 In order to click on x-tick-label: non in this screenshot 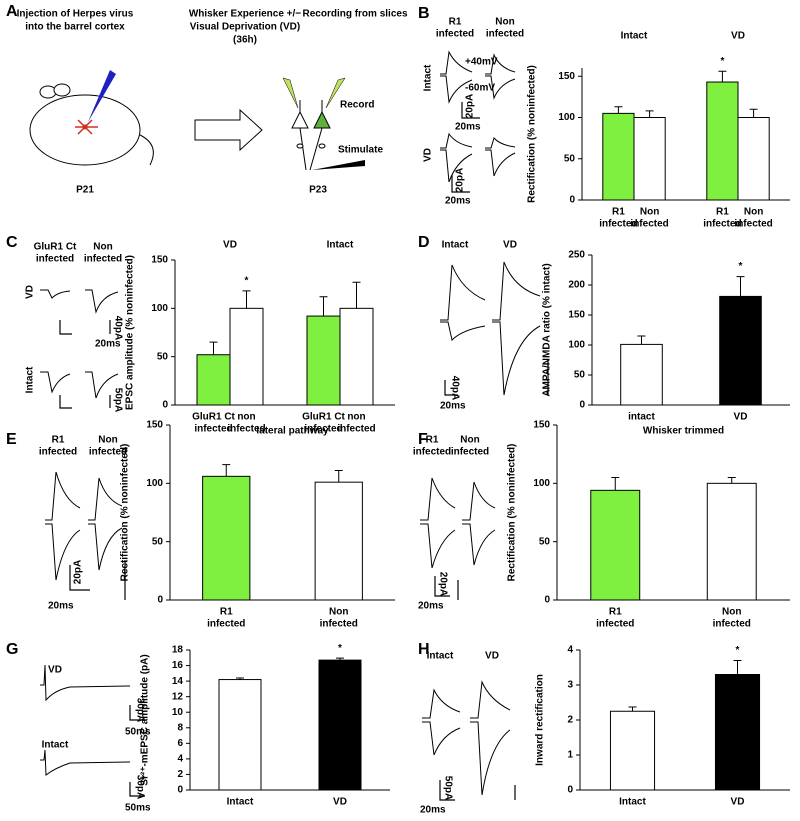, I will do `click(356, 417)`.